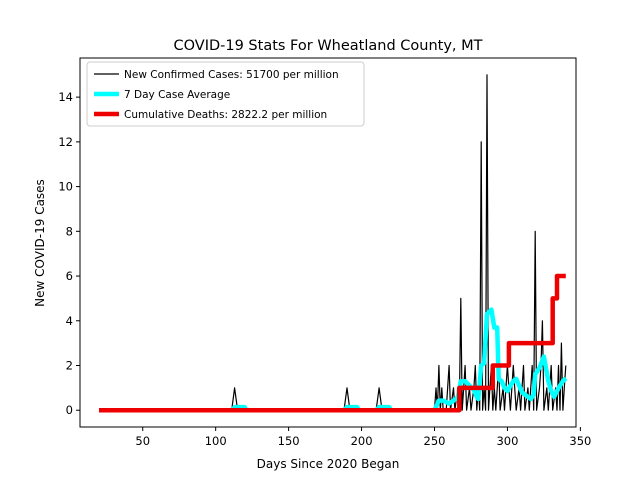  I want to click on x-tick-label: 100, so click(216, 441).